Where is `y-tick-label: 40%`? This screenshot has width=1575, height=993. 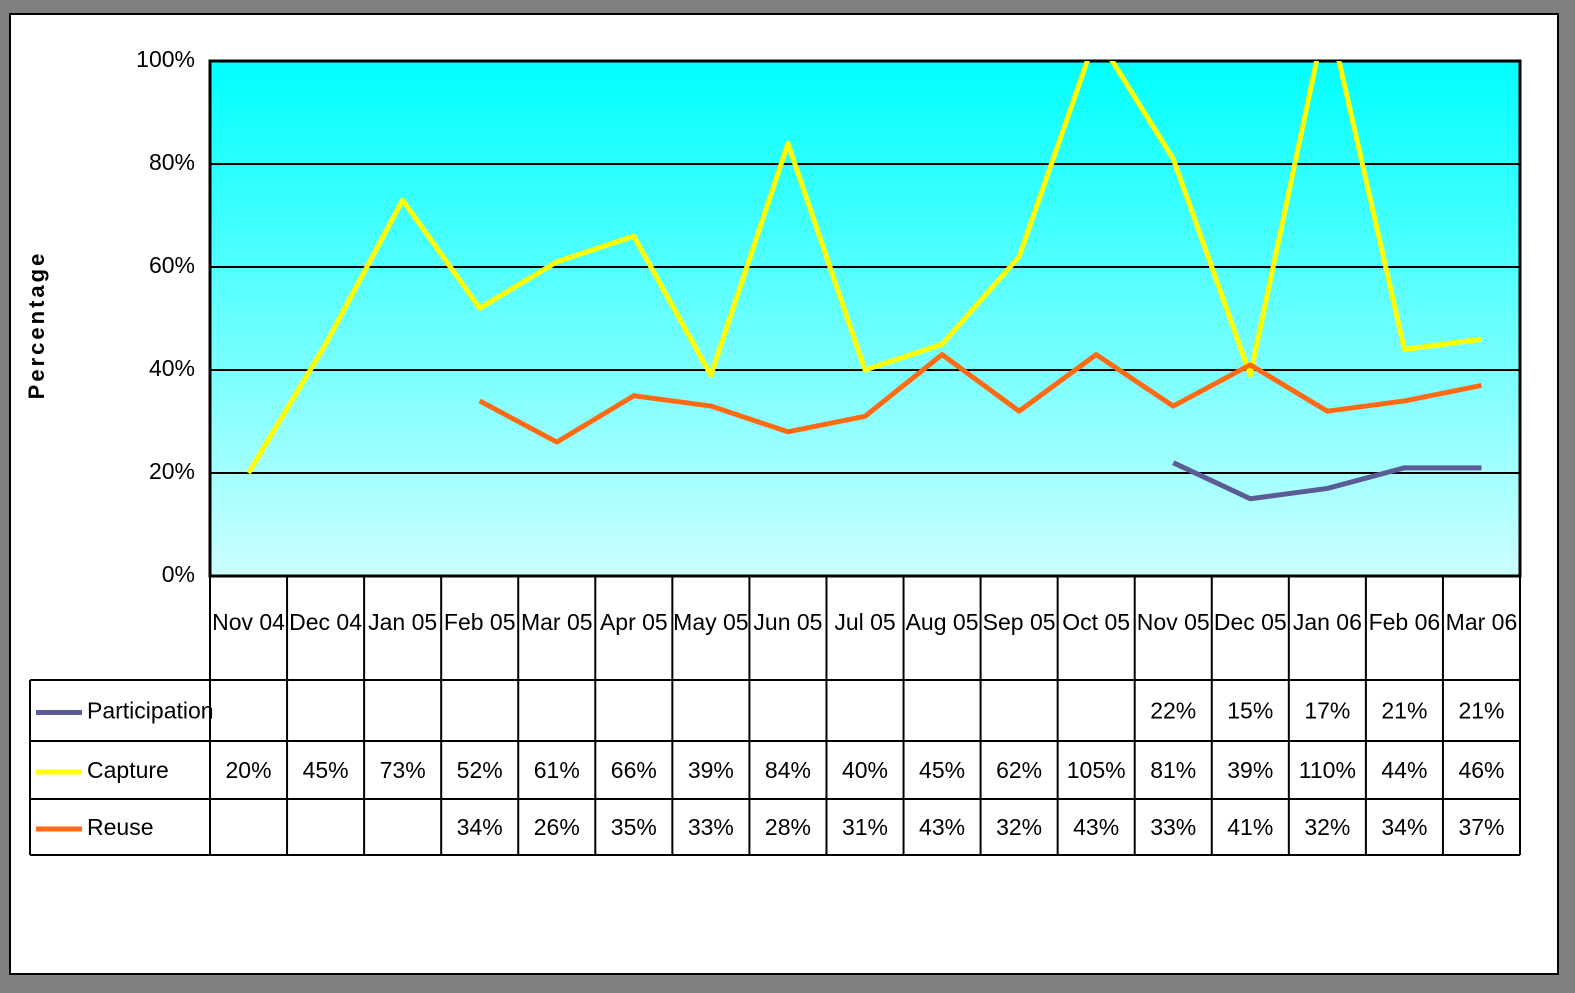 y-tick-label: 40% is located at coordinates (172, 368).